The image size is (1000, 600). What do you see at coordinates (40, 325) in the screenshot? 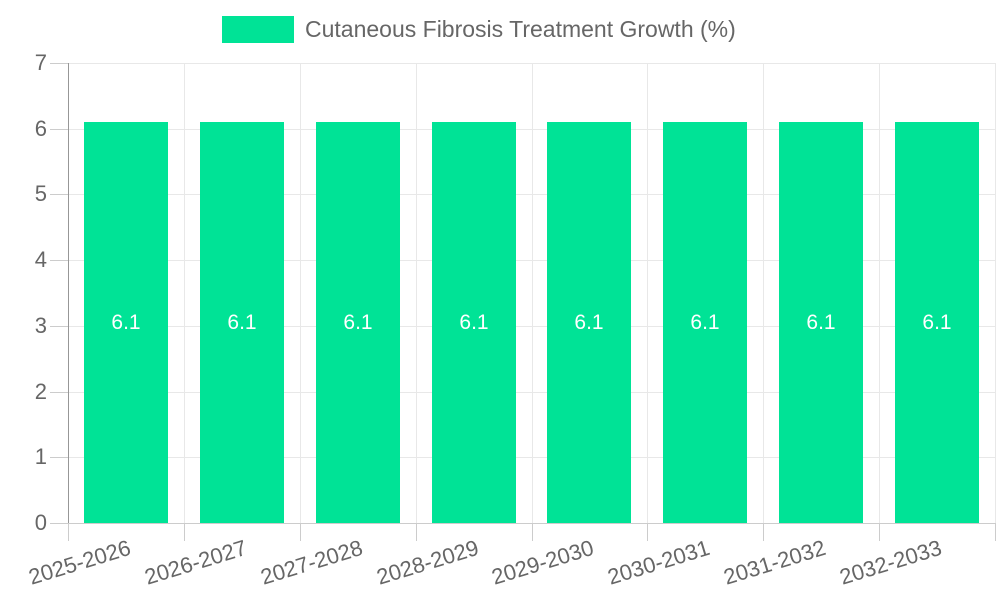
I see `y-axis-tick-label: 3` at bounding box center [40, 325].